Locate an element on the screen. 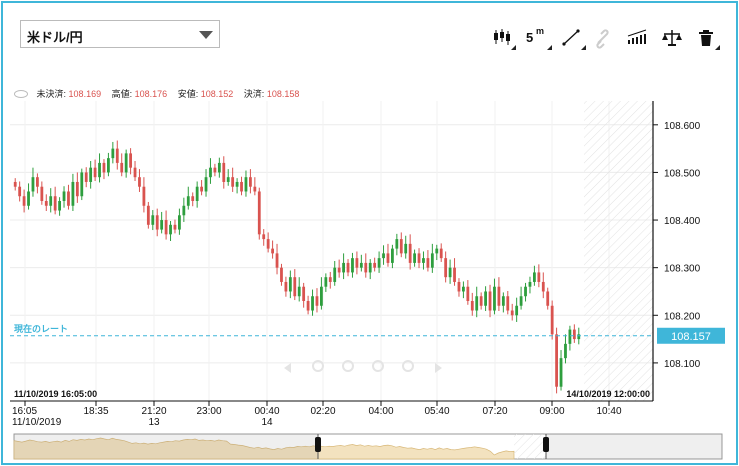 This screenshot has width=739, height=466. timeframe-button: 5 m is located at coordinates (537, 38).